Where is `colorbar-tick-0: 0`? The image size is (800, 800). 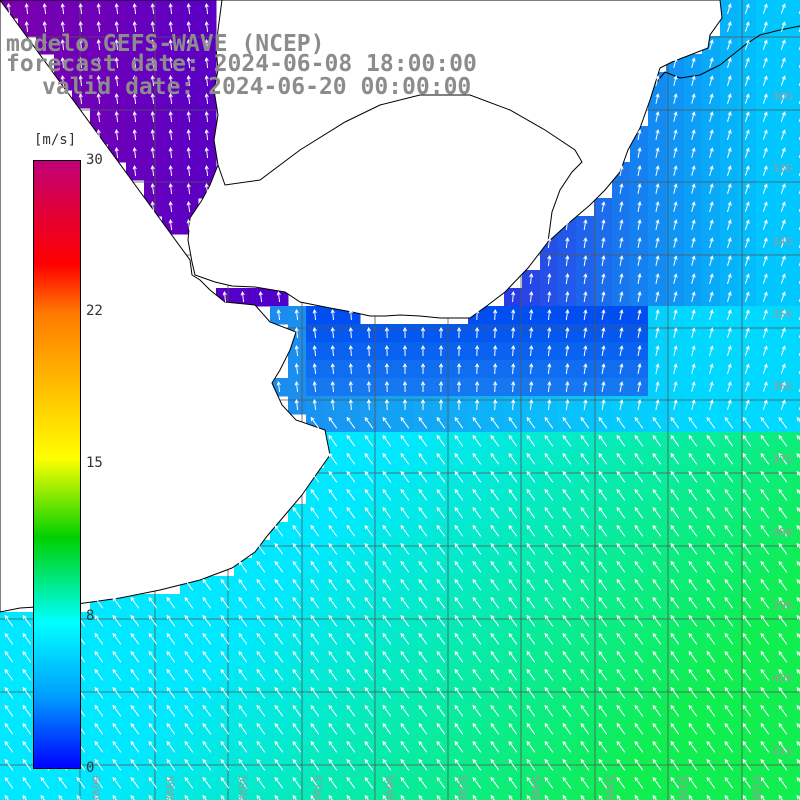
colorbar-tick-0: 0 is located at coordinates (90, 768).